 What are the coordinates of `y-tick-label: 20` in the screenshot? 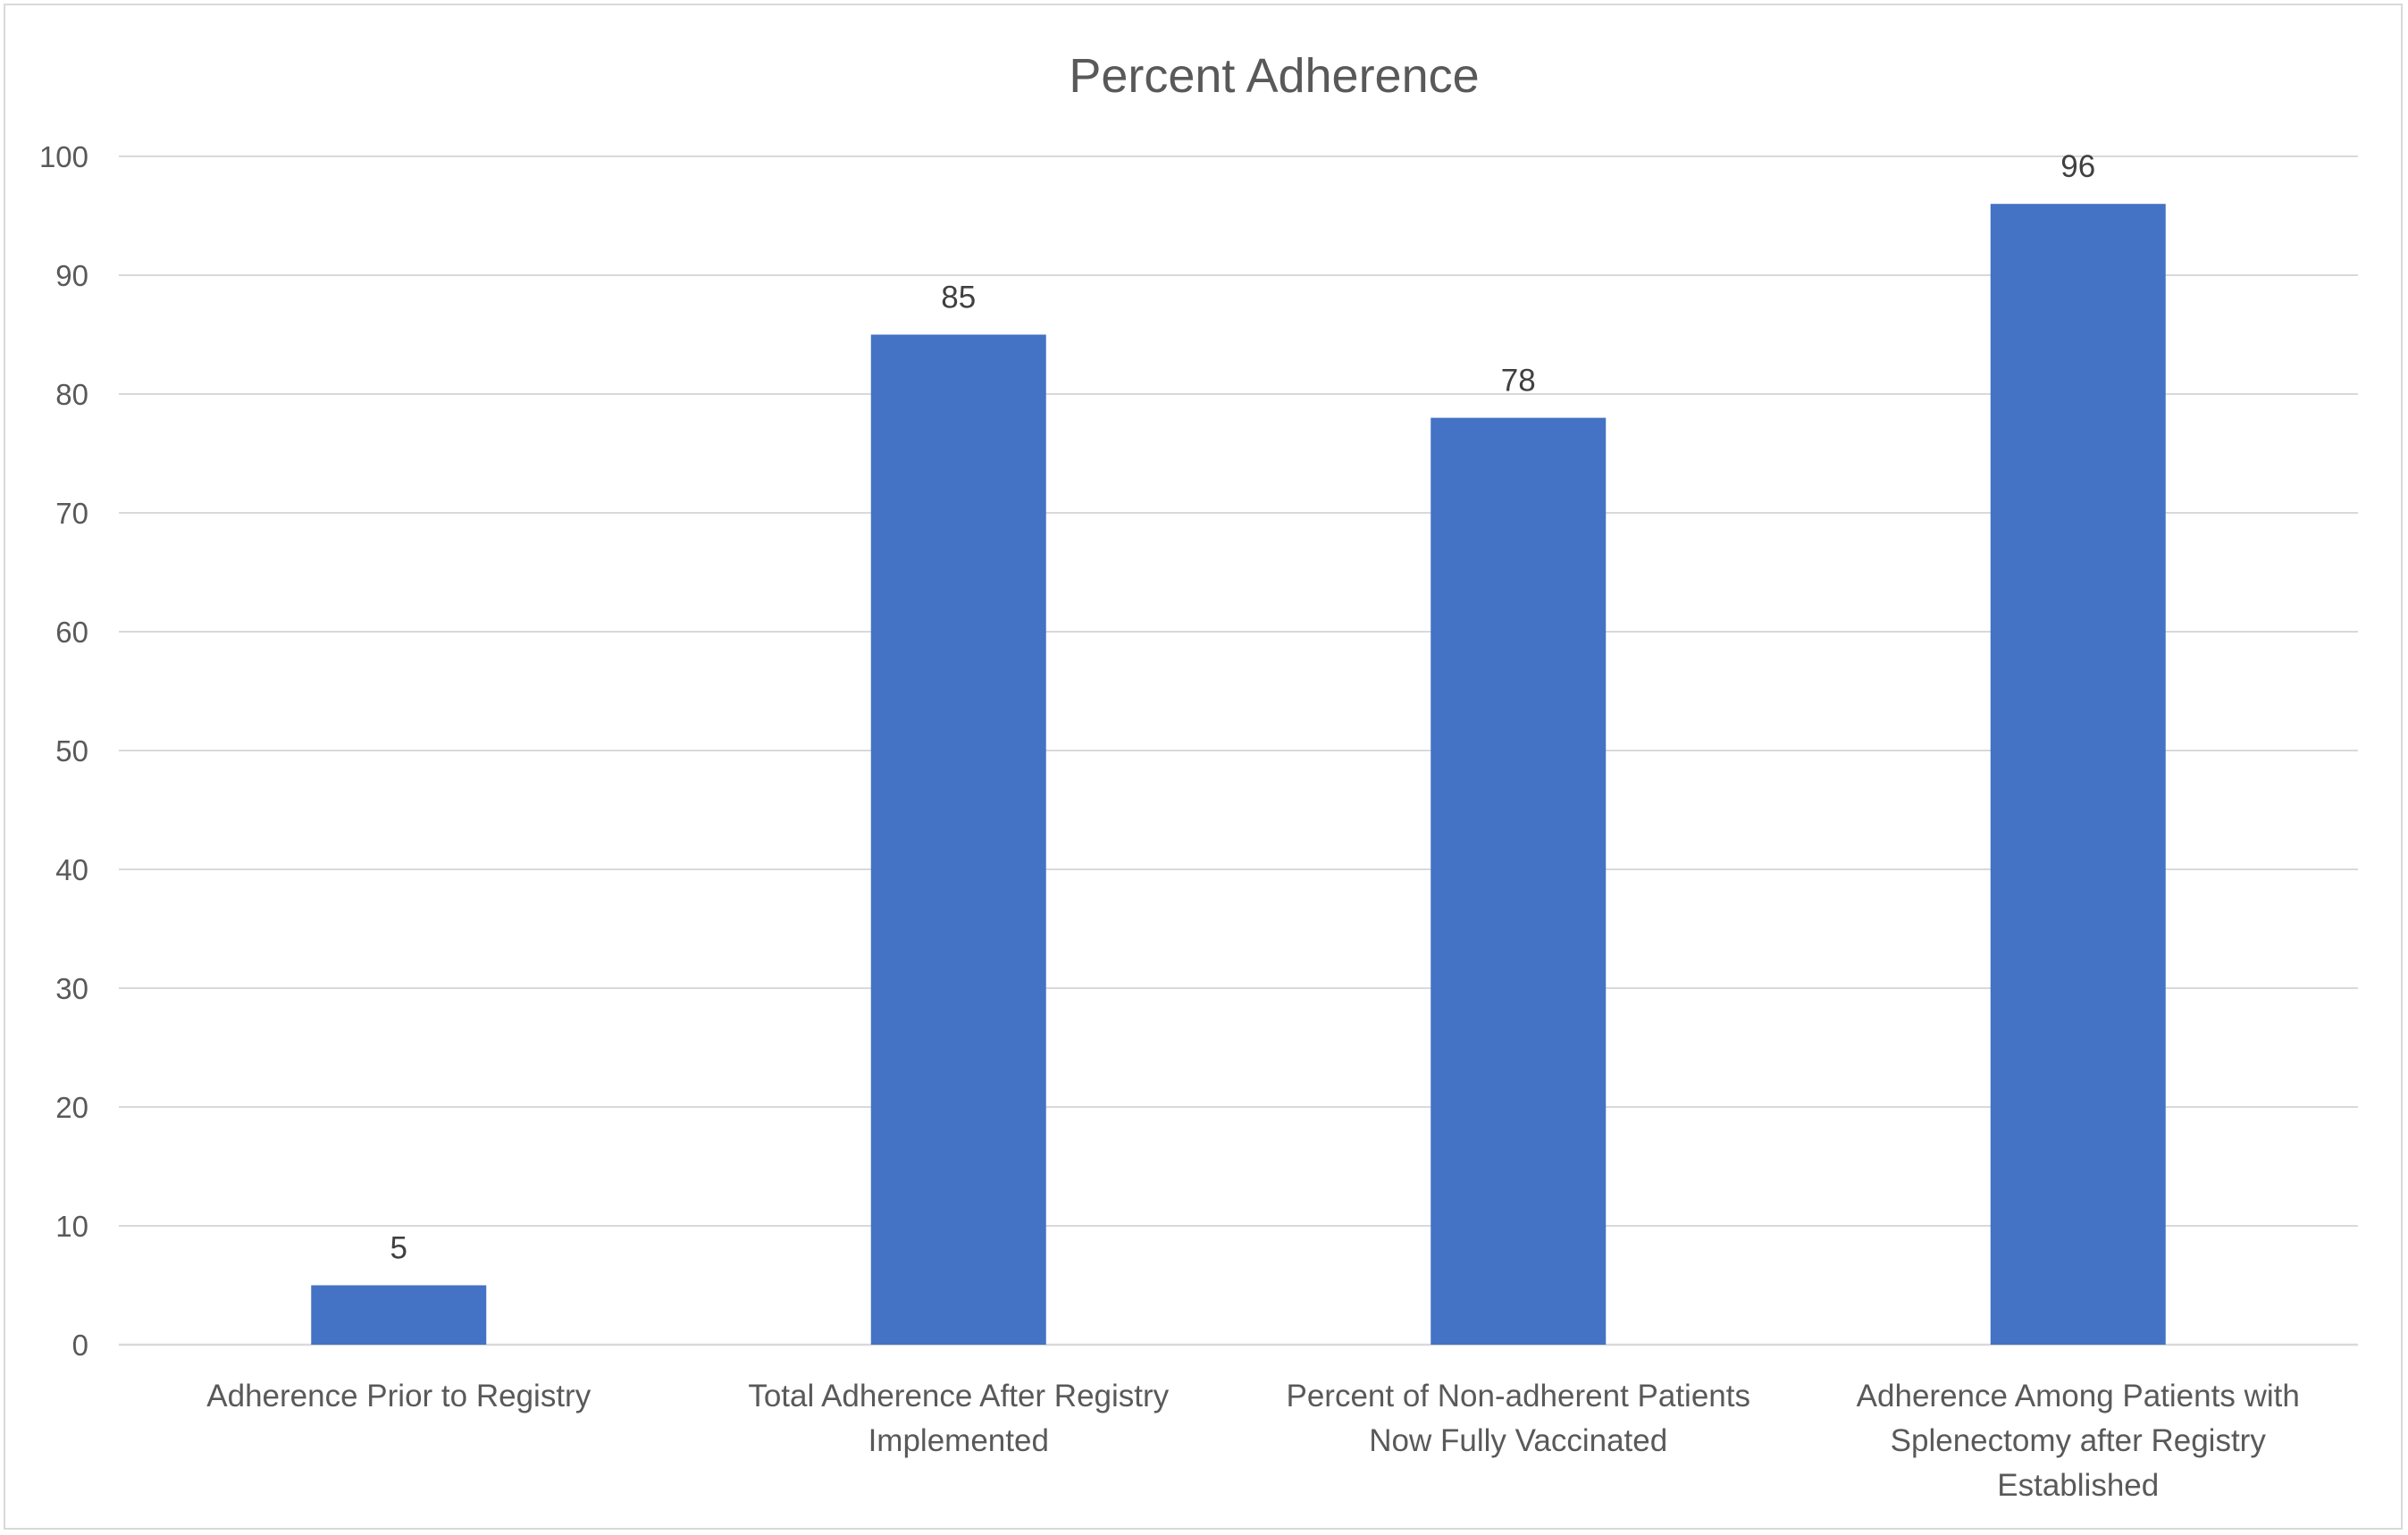 It's located at (71, 1107).